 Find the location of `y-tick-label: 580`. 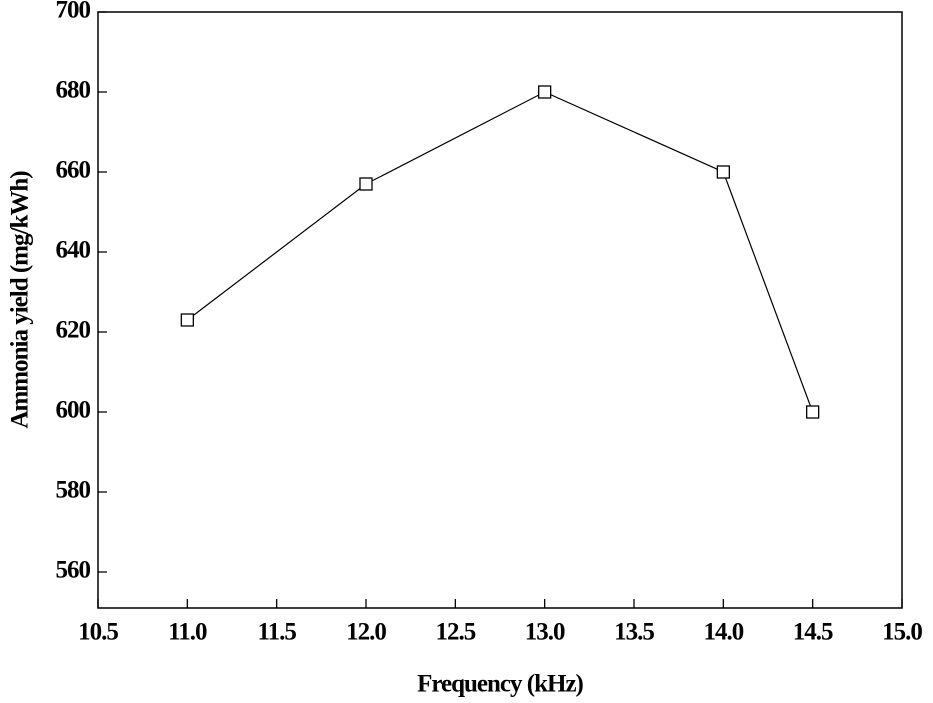

y-tick-label: 580 is located at coordinates (73, 490).